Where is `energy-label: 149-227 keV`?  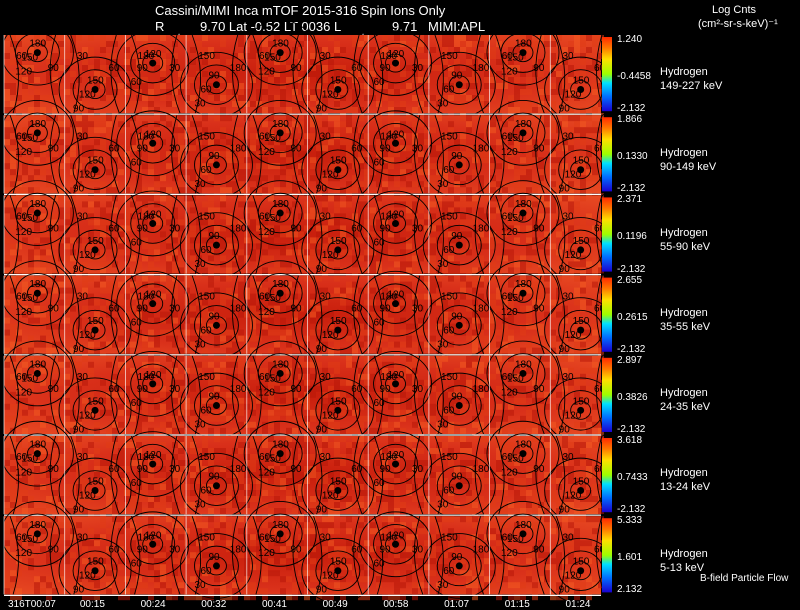
energy-label: 149-227 keV is located at coordinates (691, 86).